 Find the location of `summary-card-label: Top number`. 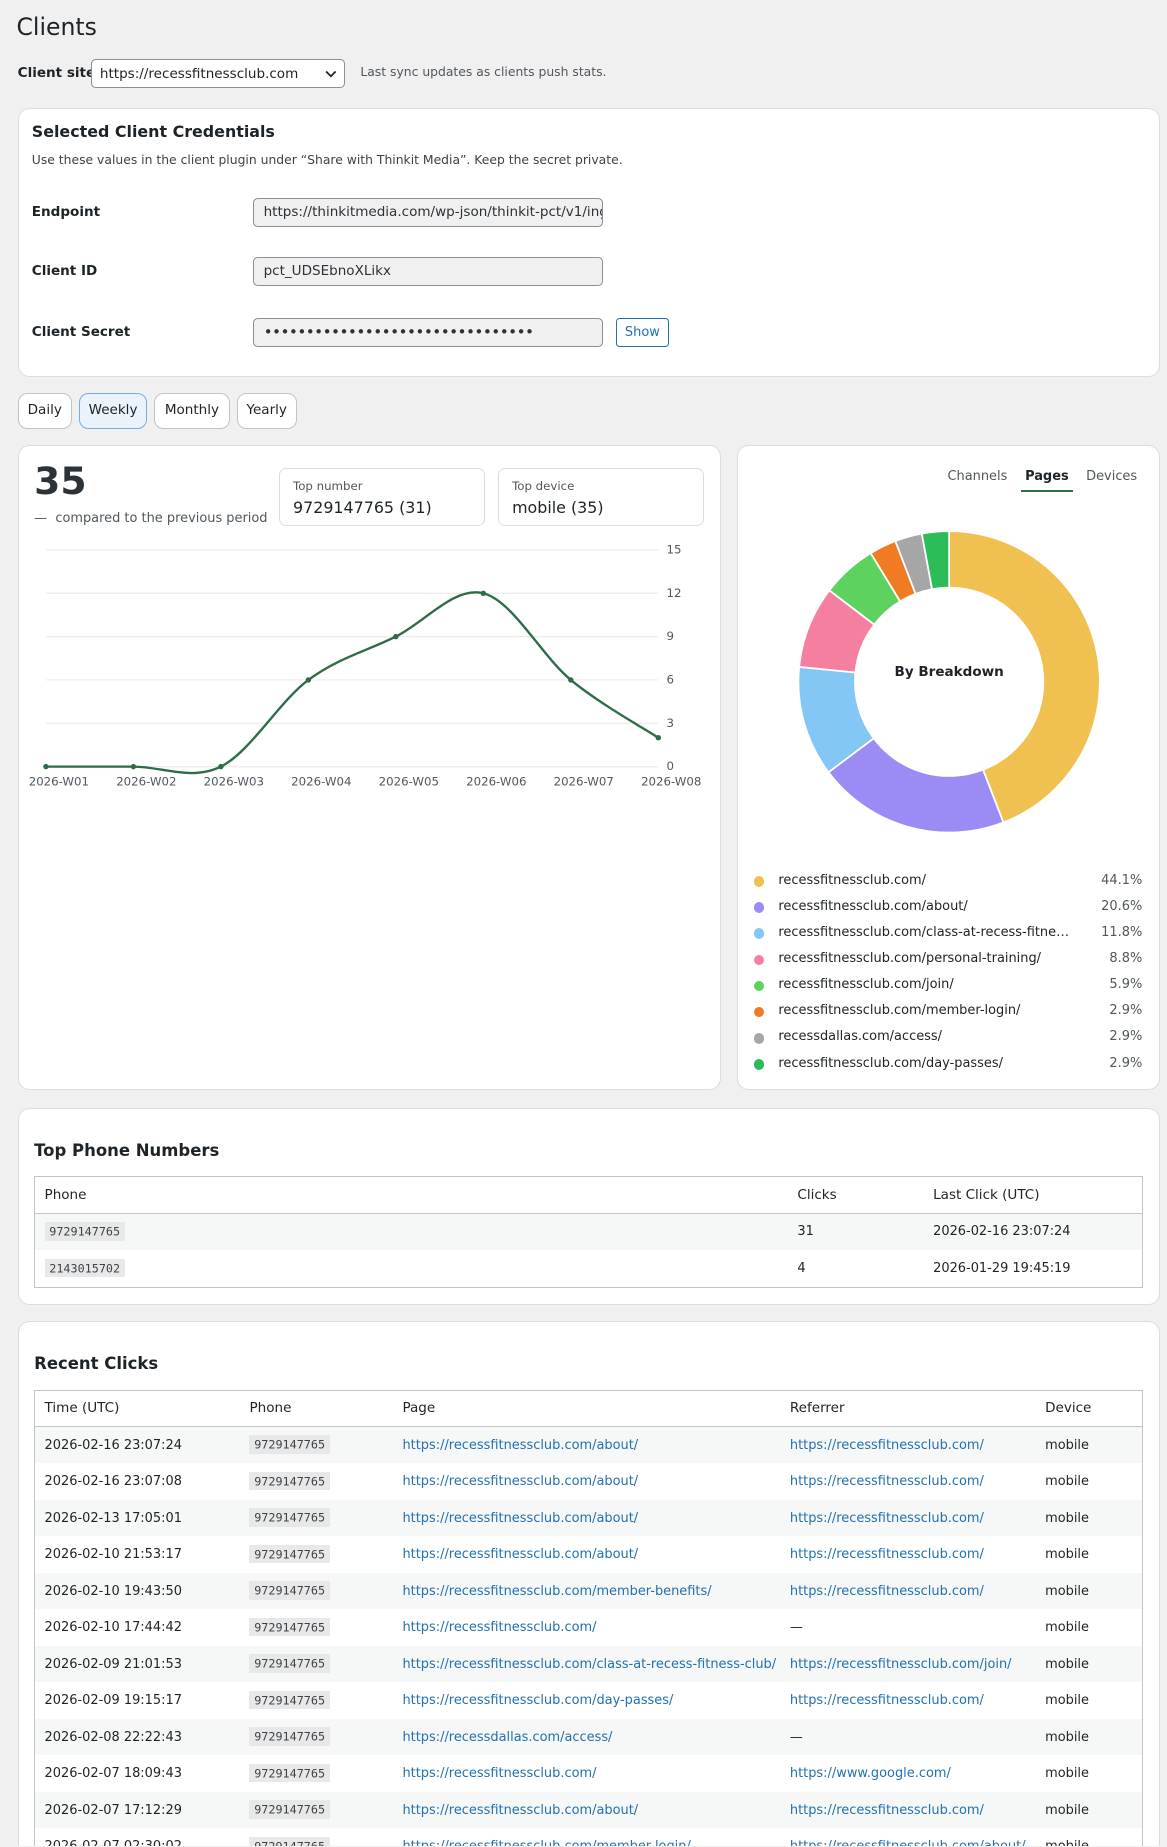

summary-card-label: Top number is located at coordinates (328, 486).